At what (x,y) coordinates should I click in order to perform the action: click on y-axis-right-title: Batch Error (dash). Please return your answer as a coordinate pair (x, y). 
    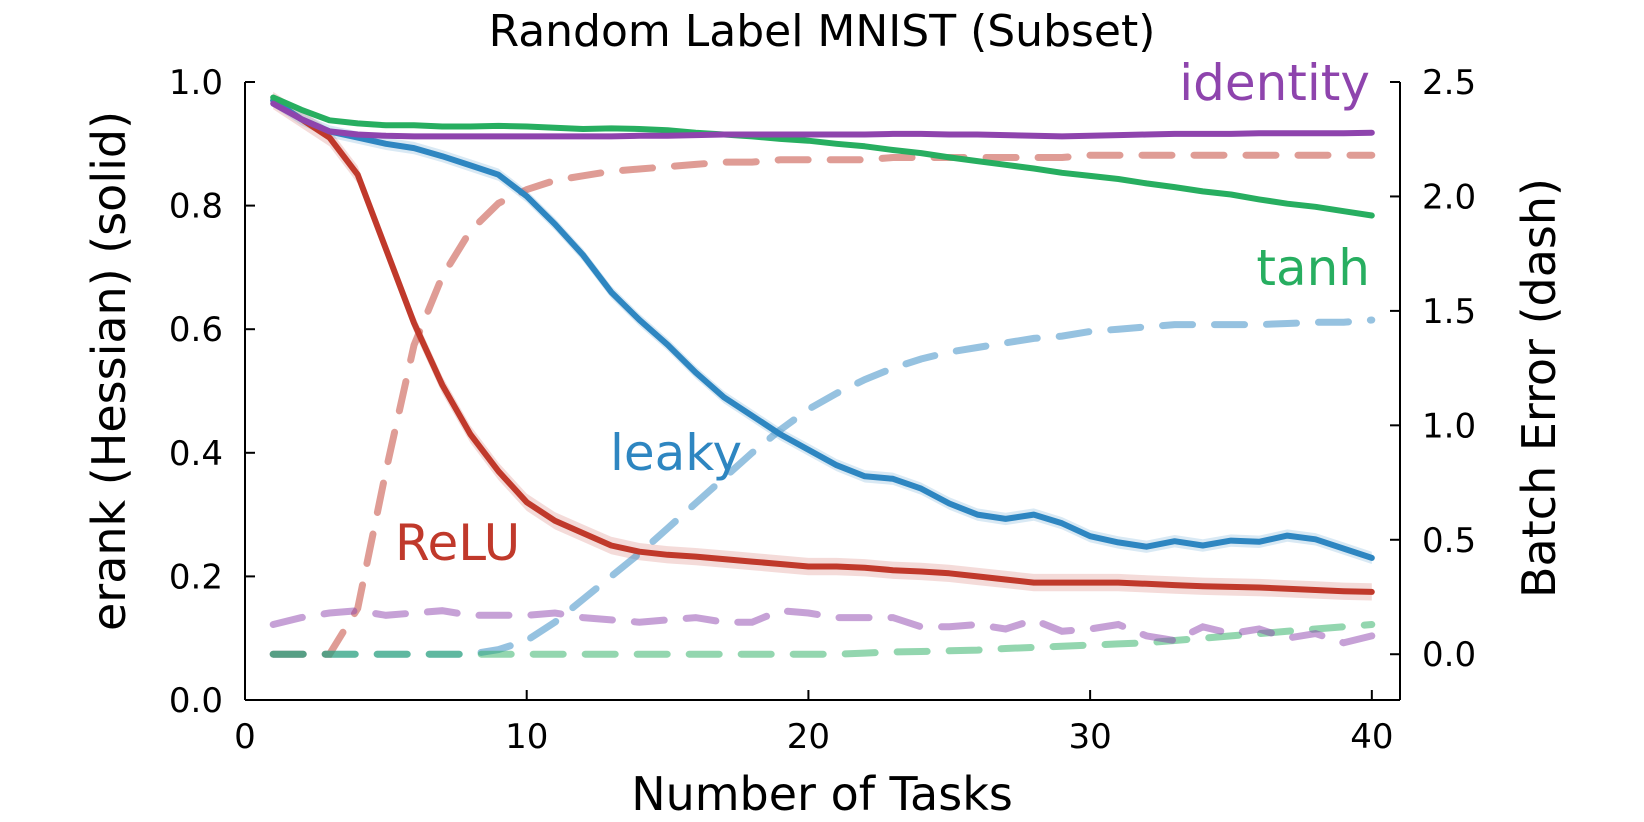
    Looking at the image, I should click on (1539, 388).